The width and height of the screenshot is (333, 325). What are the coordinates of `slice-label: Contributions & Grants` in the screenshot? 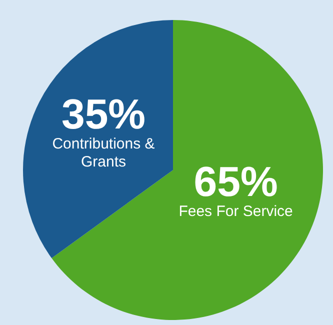 It's located at (103, 153).